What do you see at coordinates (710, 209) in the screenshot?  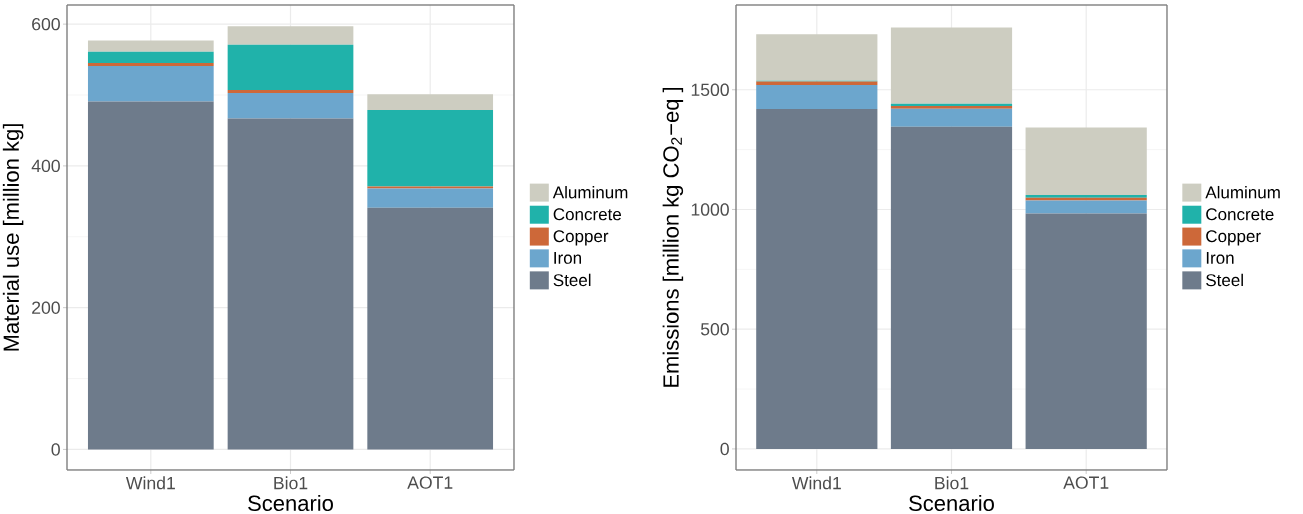 I see `y-tick-label: 1000` at bounding box center [710, 209].